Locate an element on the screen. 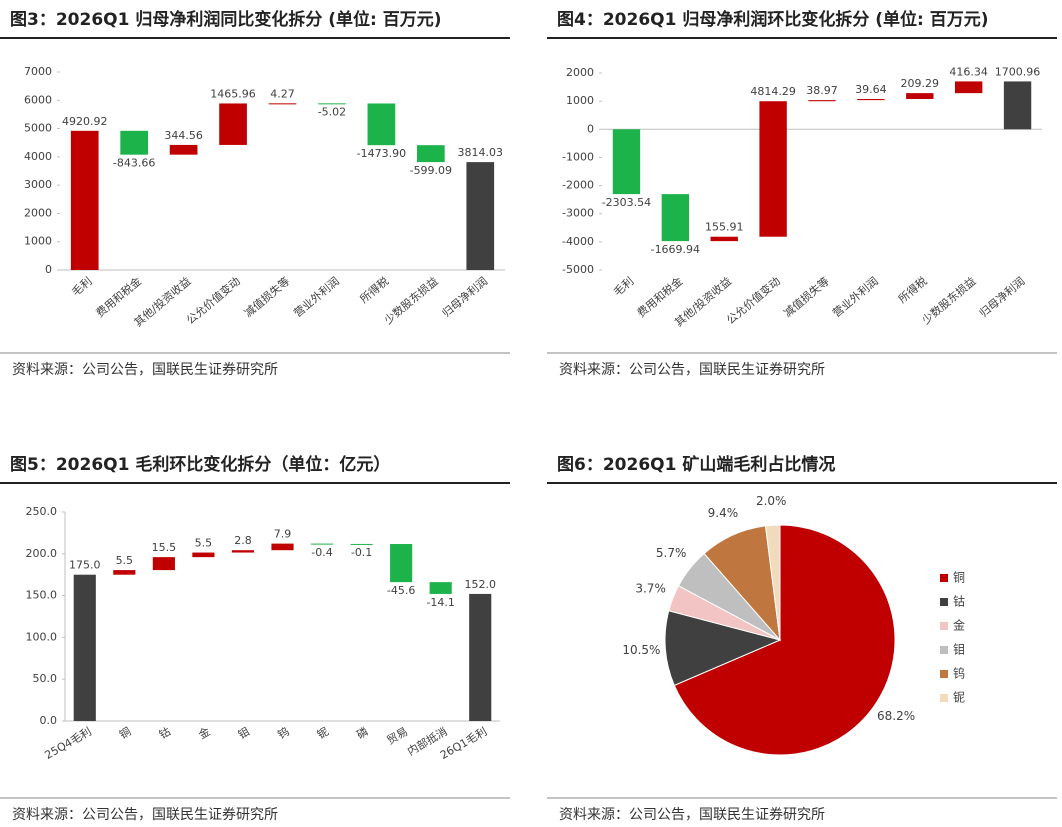 This screenshot has height=827, width=1062. value-label: -1473.90 is located at coordinates (381, 153).